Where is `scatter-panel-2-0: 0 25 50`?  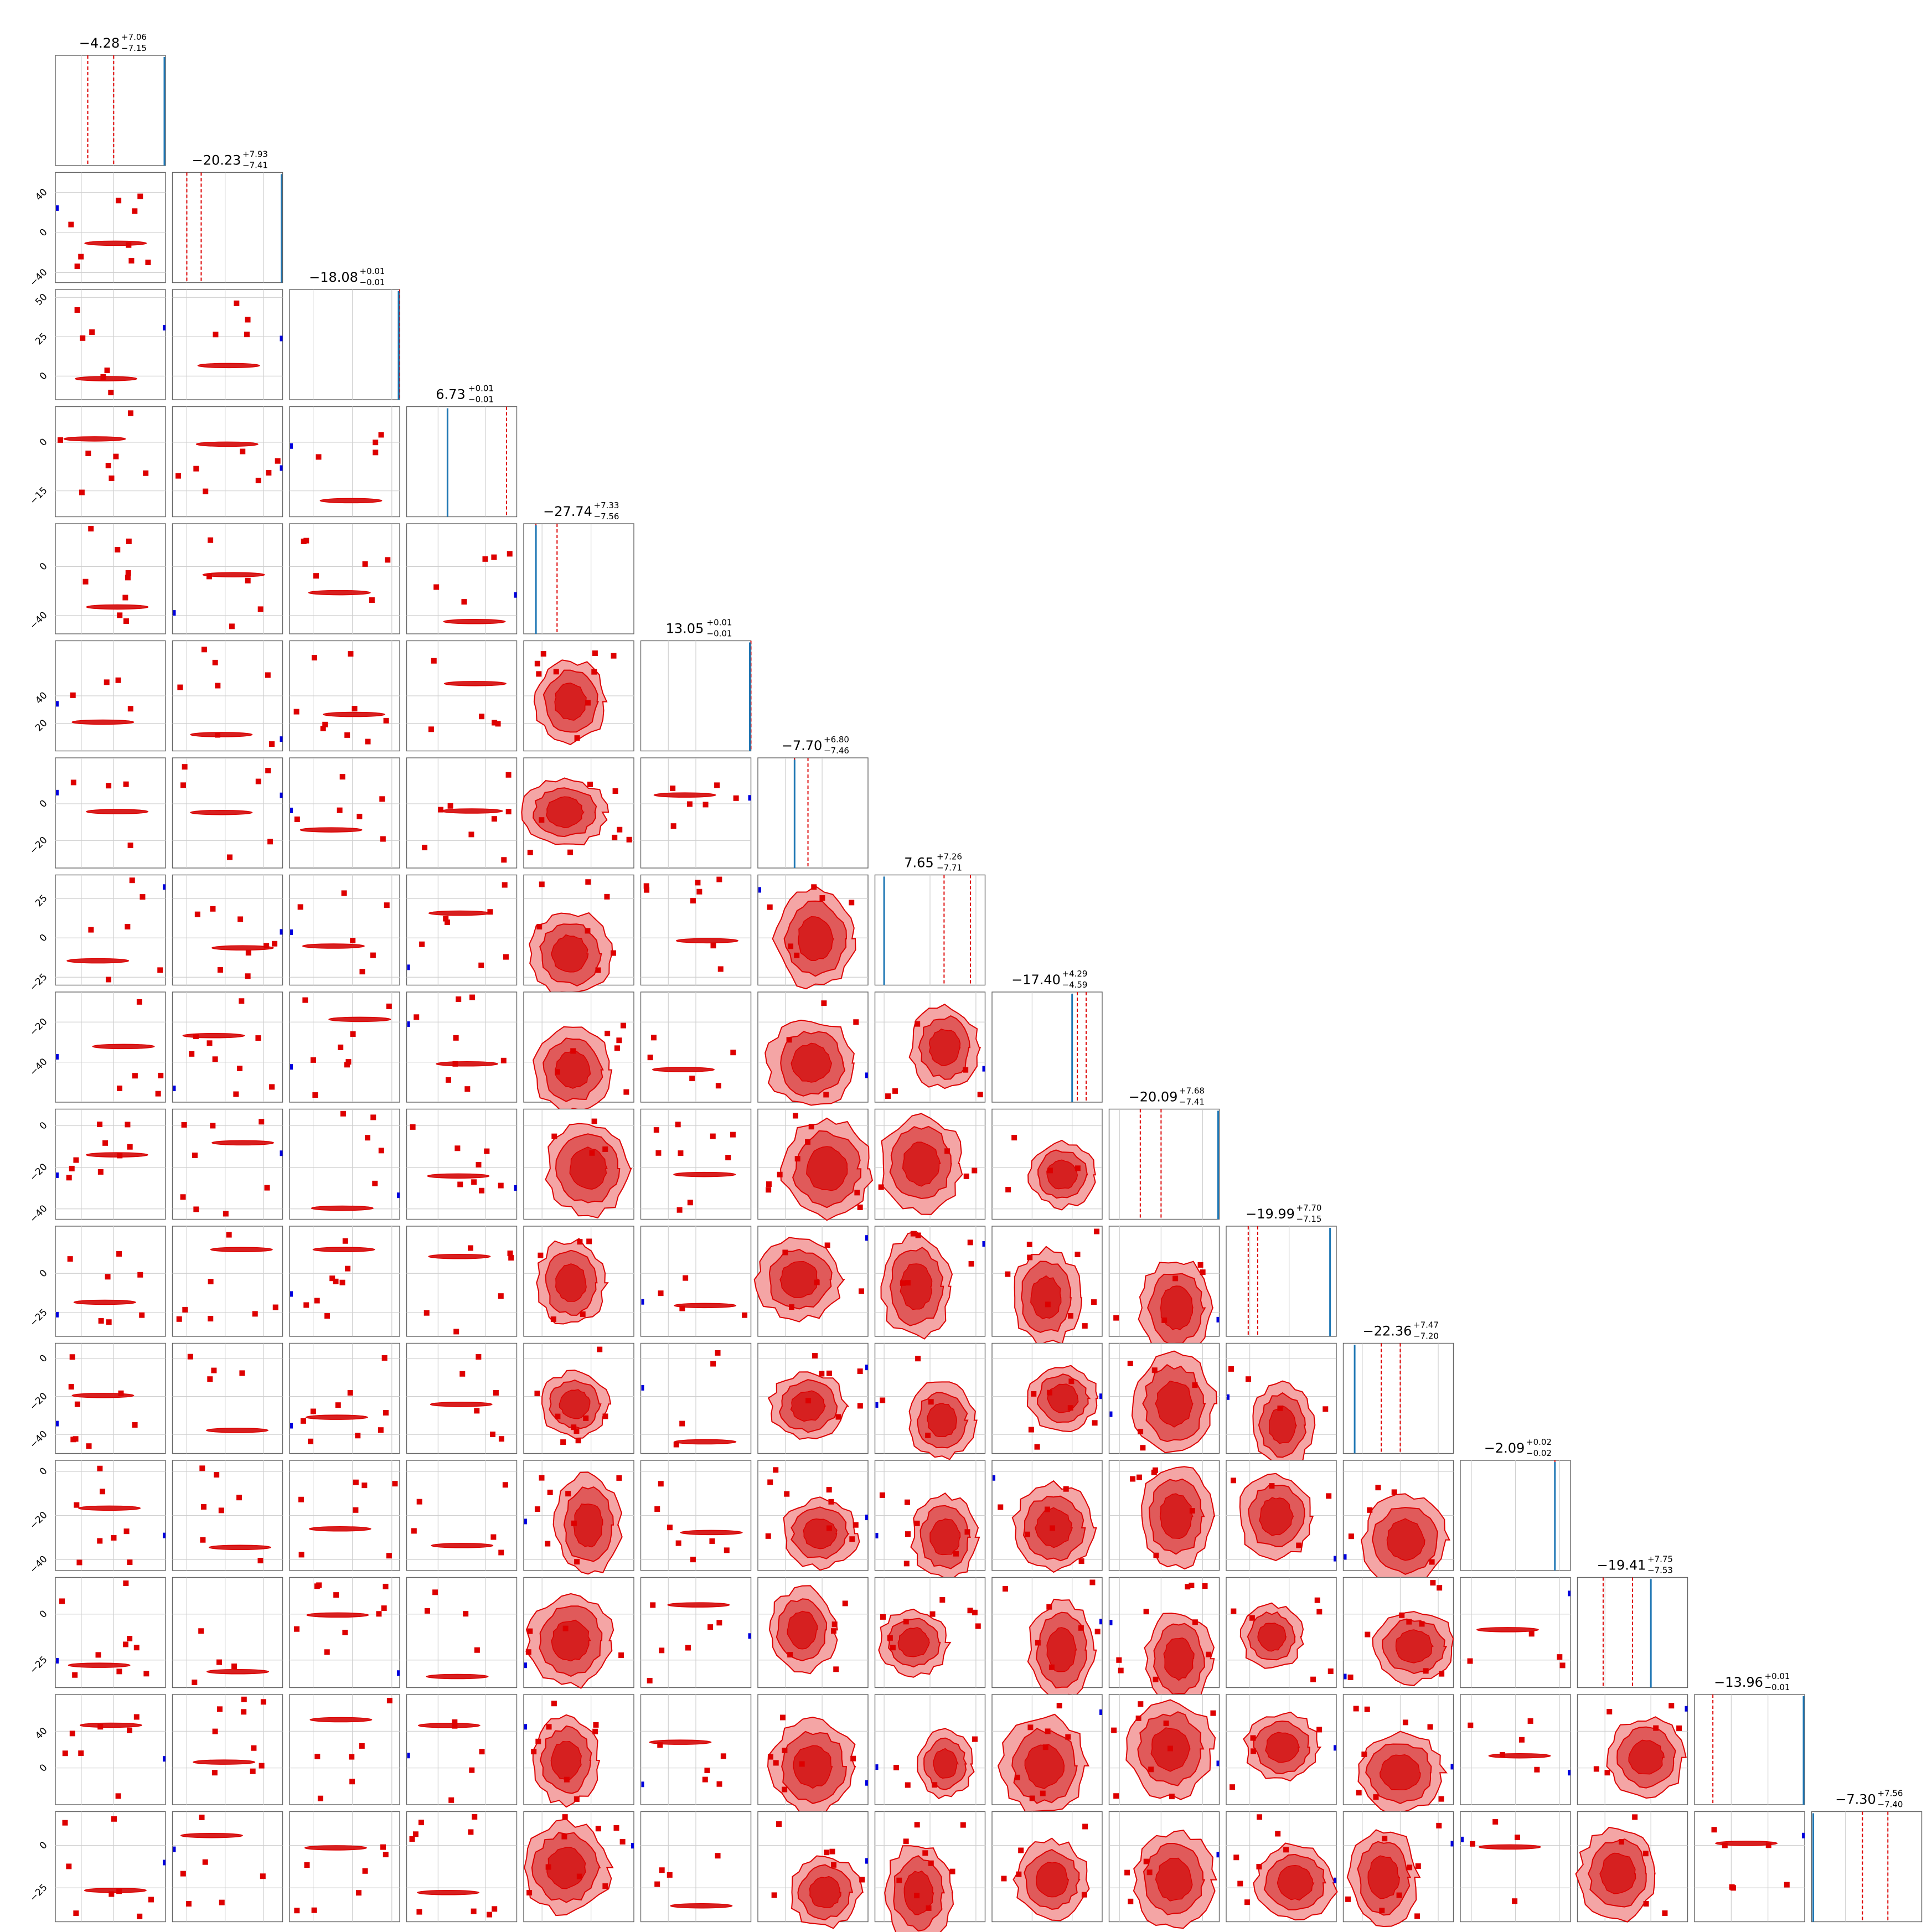 scatter-panel-2-0: 0 25 50 is located at coordinates (99, 344).